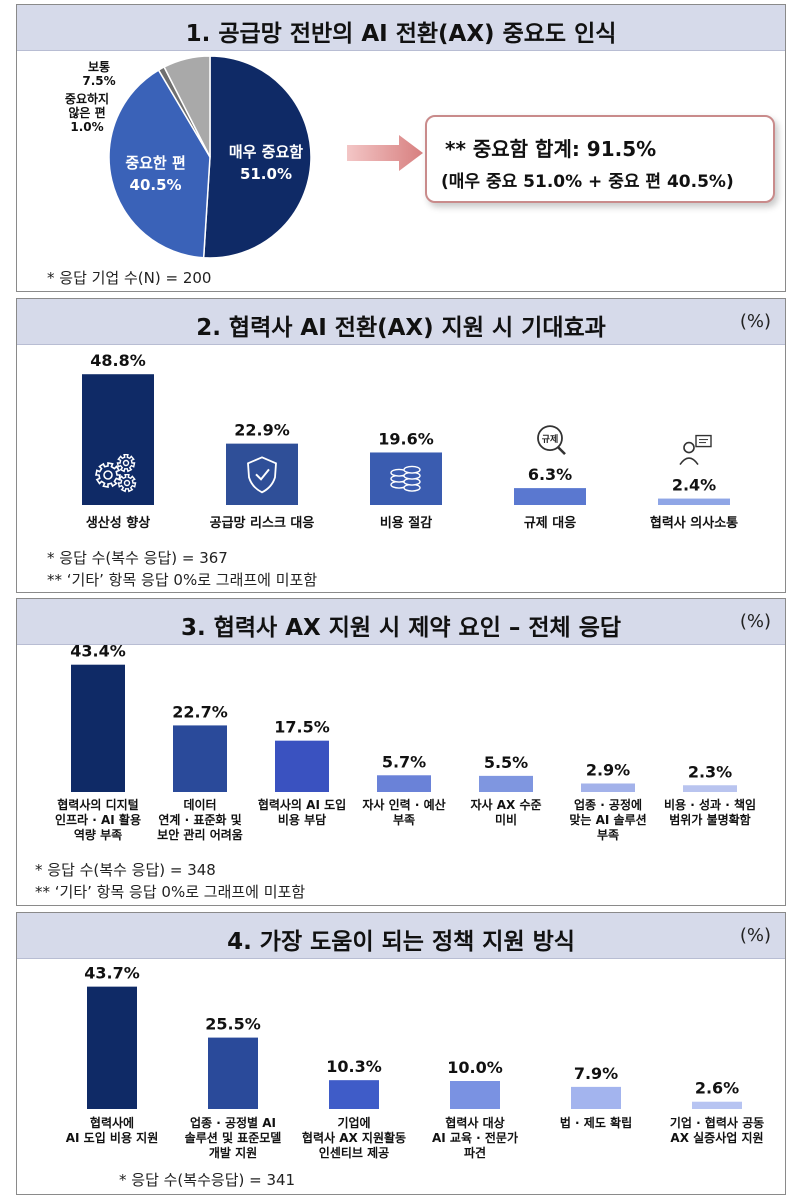  Describe the element at coordinates (596, 1122) in the screenshot. I see `policy-category-label-5: 법 · 제도 확립` at that location.